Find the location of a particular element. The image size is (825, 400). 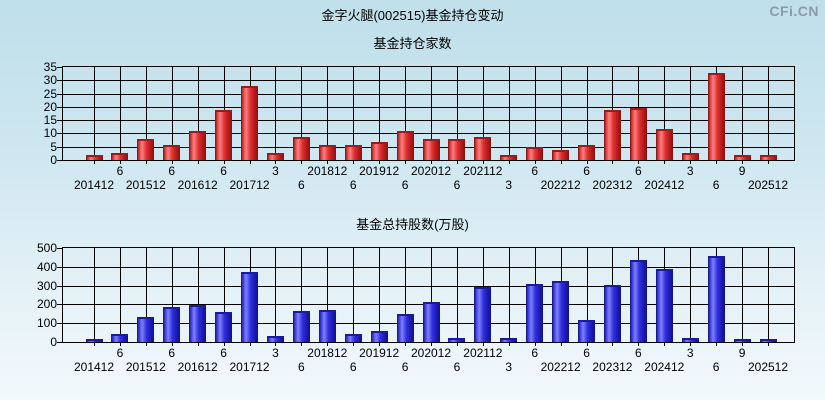

y-axis-label: 100 is located at coordinates (46, 323).